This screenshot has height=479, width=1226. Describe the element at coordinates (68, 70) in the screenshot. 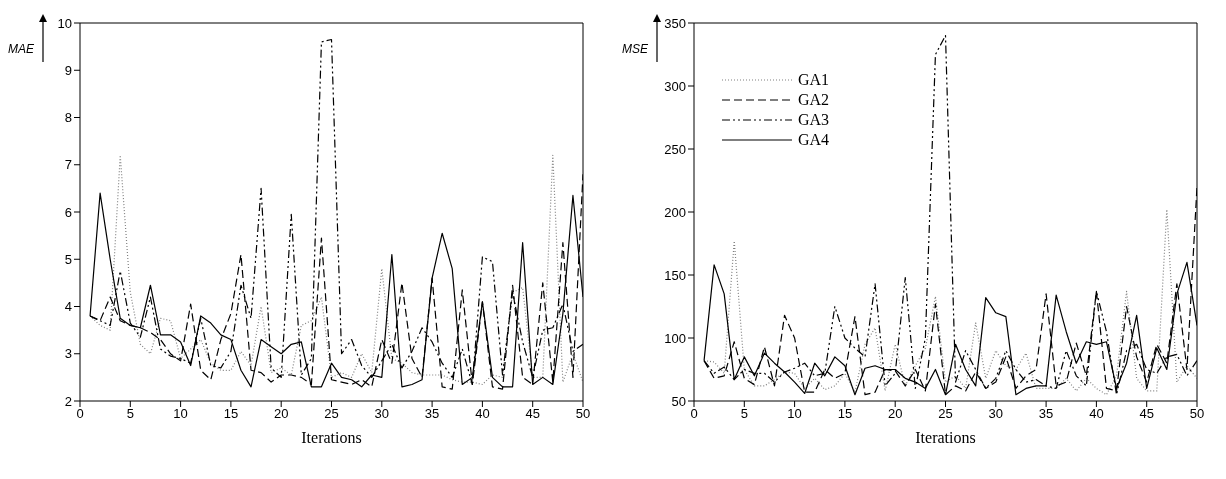

I see `y-tick-label: 9` at that location.